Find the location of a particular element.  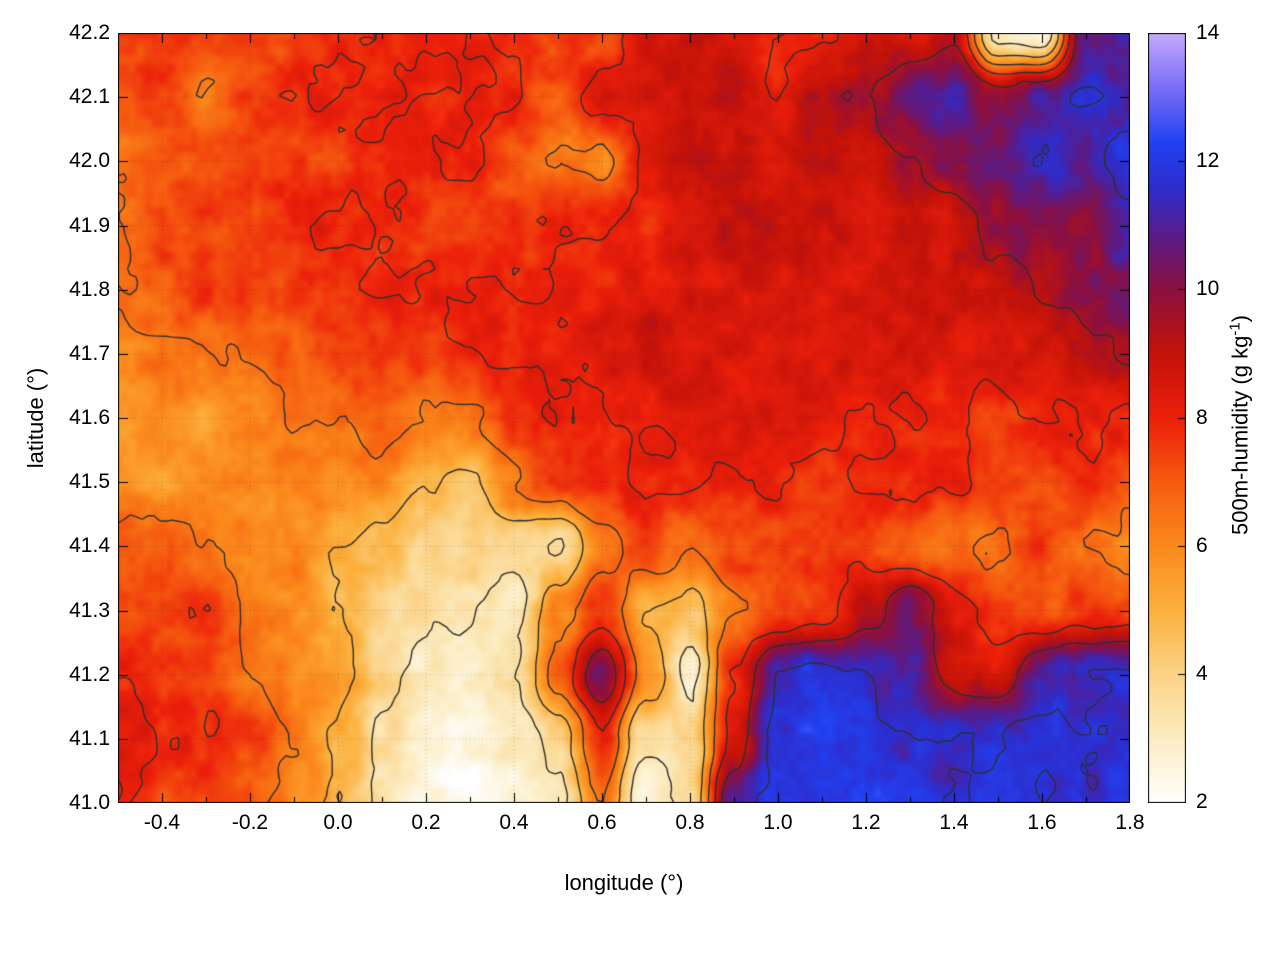

x-tick-label: -0.2 is located at coordinates (250, 822).